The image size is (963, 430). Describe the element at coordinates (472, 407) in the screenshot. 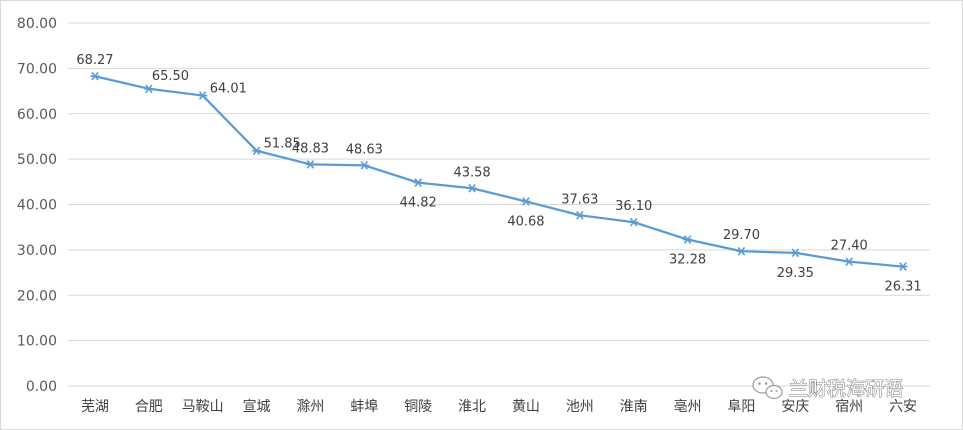

I see `x-category-label: 淮北` at that location.